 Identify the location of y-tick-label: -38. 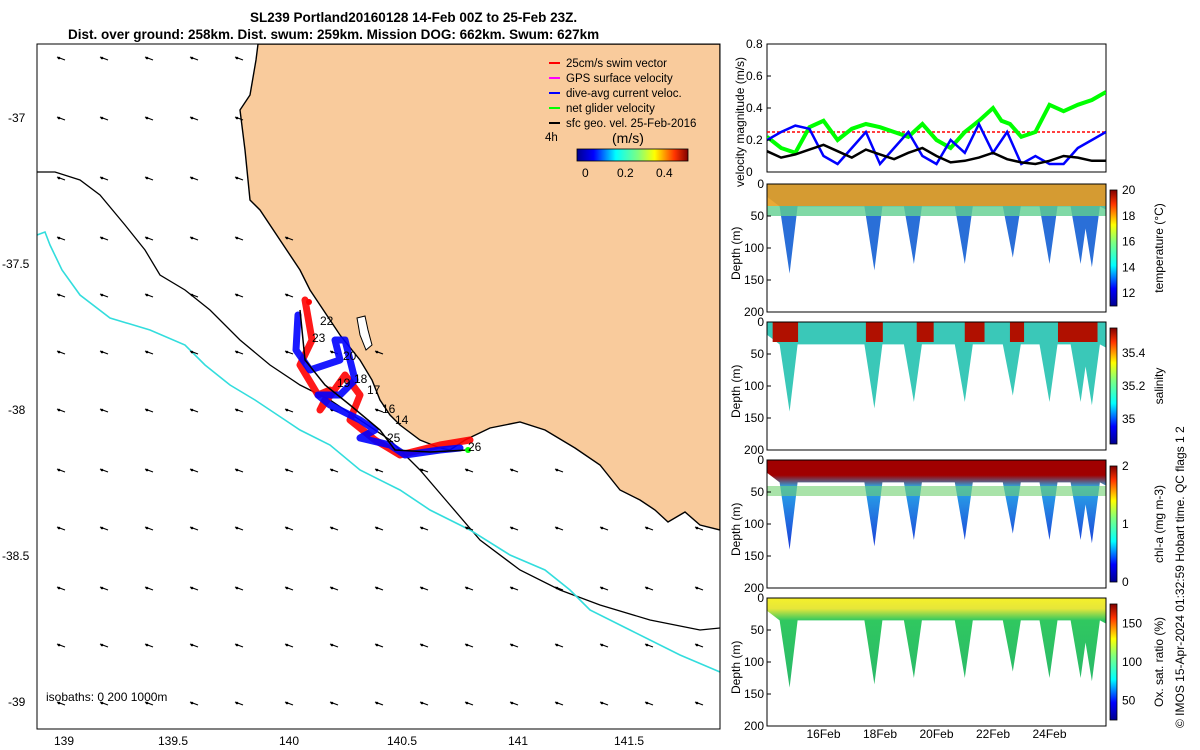
(17, 410).